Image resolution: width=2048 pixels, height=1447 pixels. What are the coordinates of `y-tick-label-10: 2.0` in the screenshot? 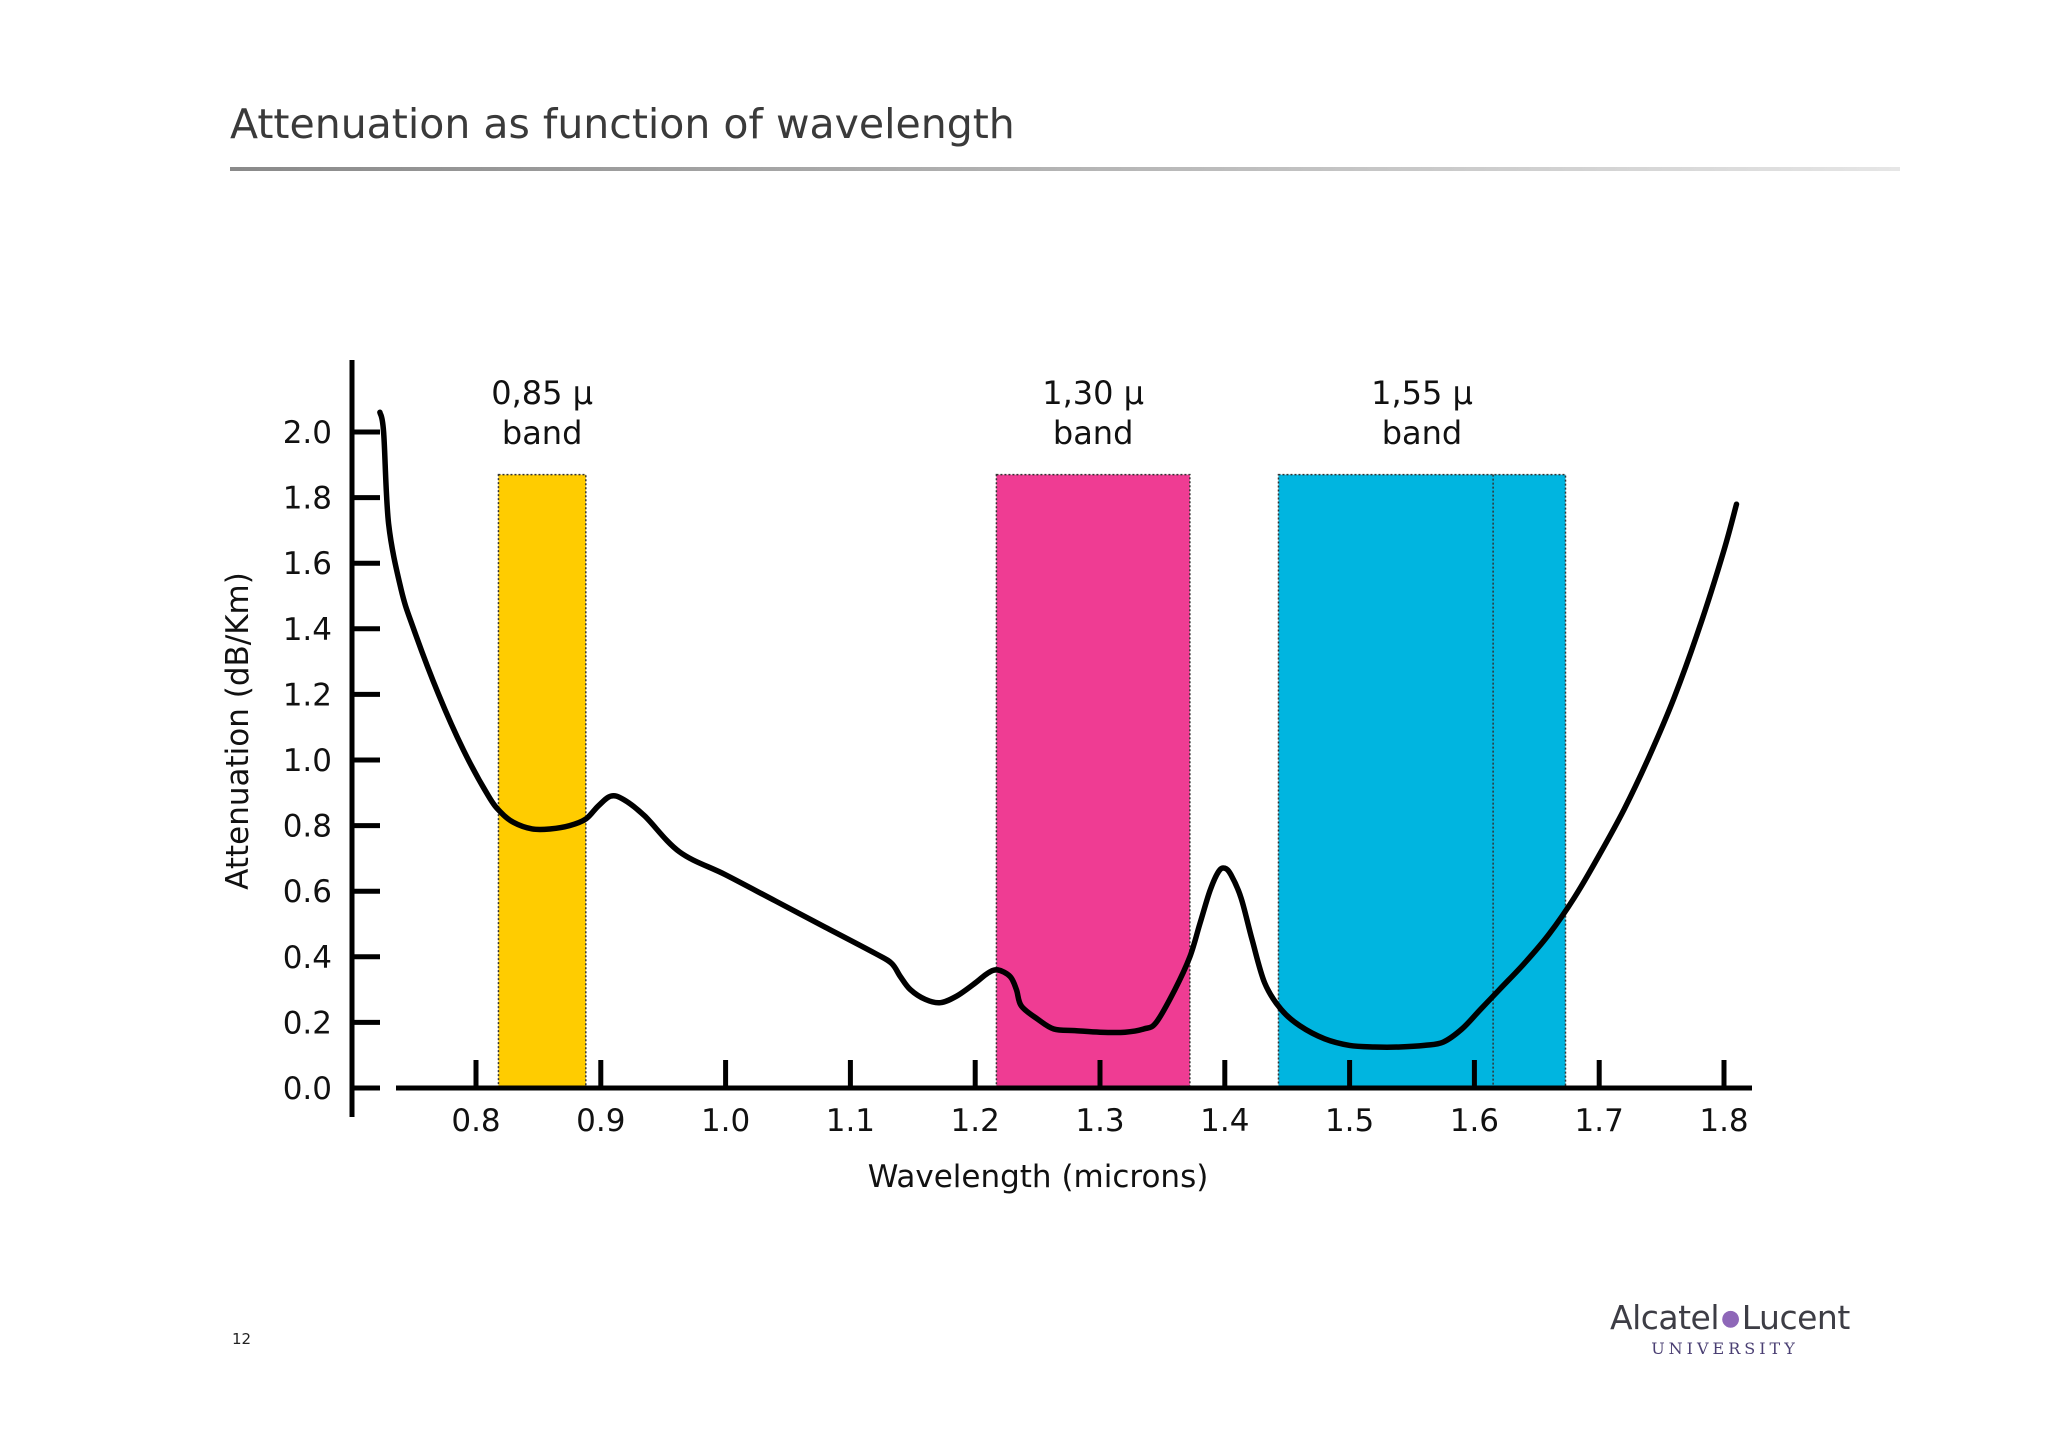 It's located at (307, 433).